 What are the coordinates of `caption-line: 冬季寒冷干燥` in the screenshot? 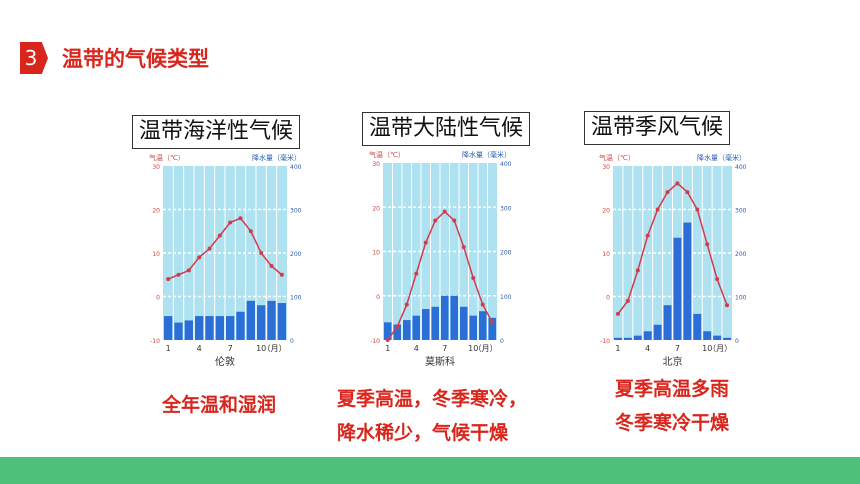 It's located at (672, 423).